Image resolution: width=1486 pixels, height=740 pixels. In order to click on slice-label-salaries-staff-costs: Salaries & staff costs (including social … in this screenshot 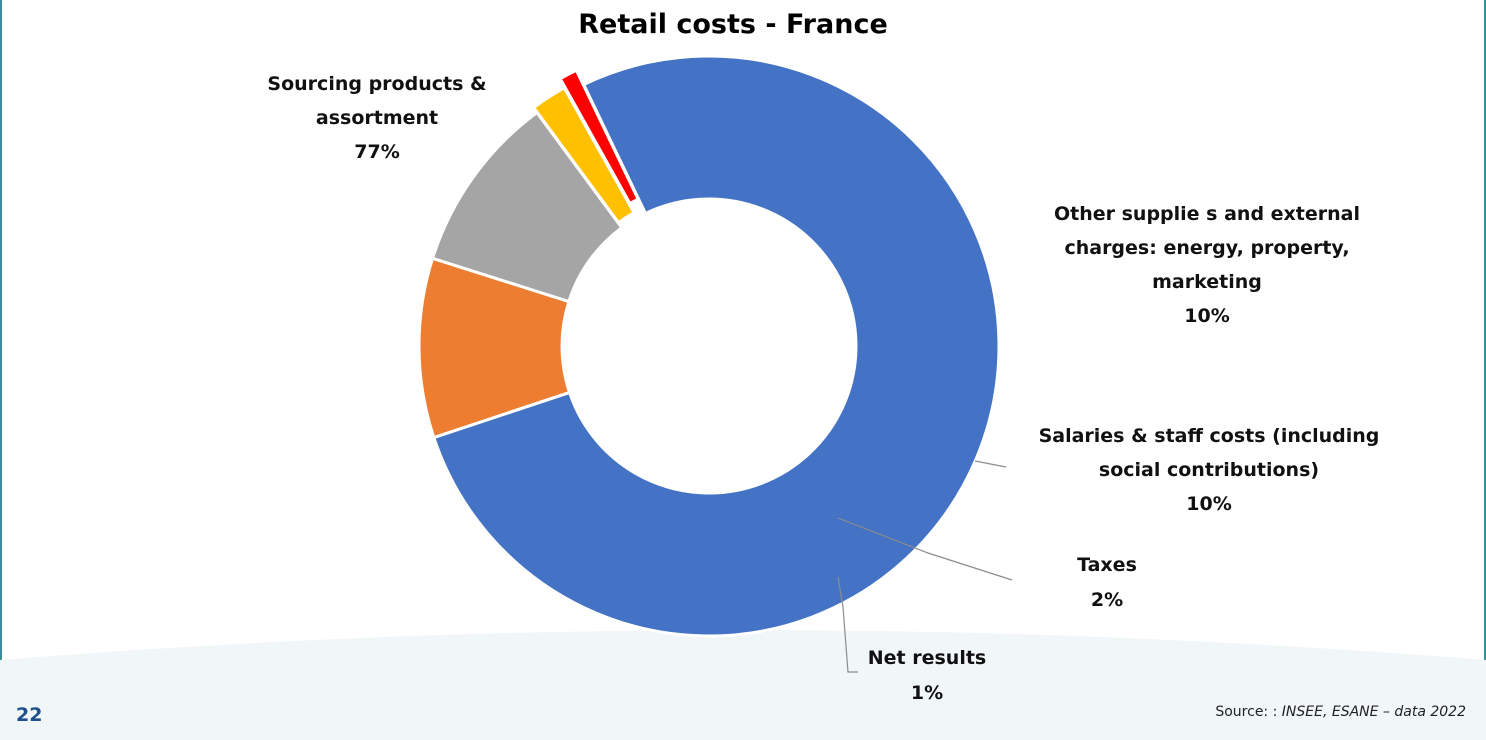, I will do `click(1209, 470)`.